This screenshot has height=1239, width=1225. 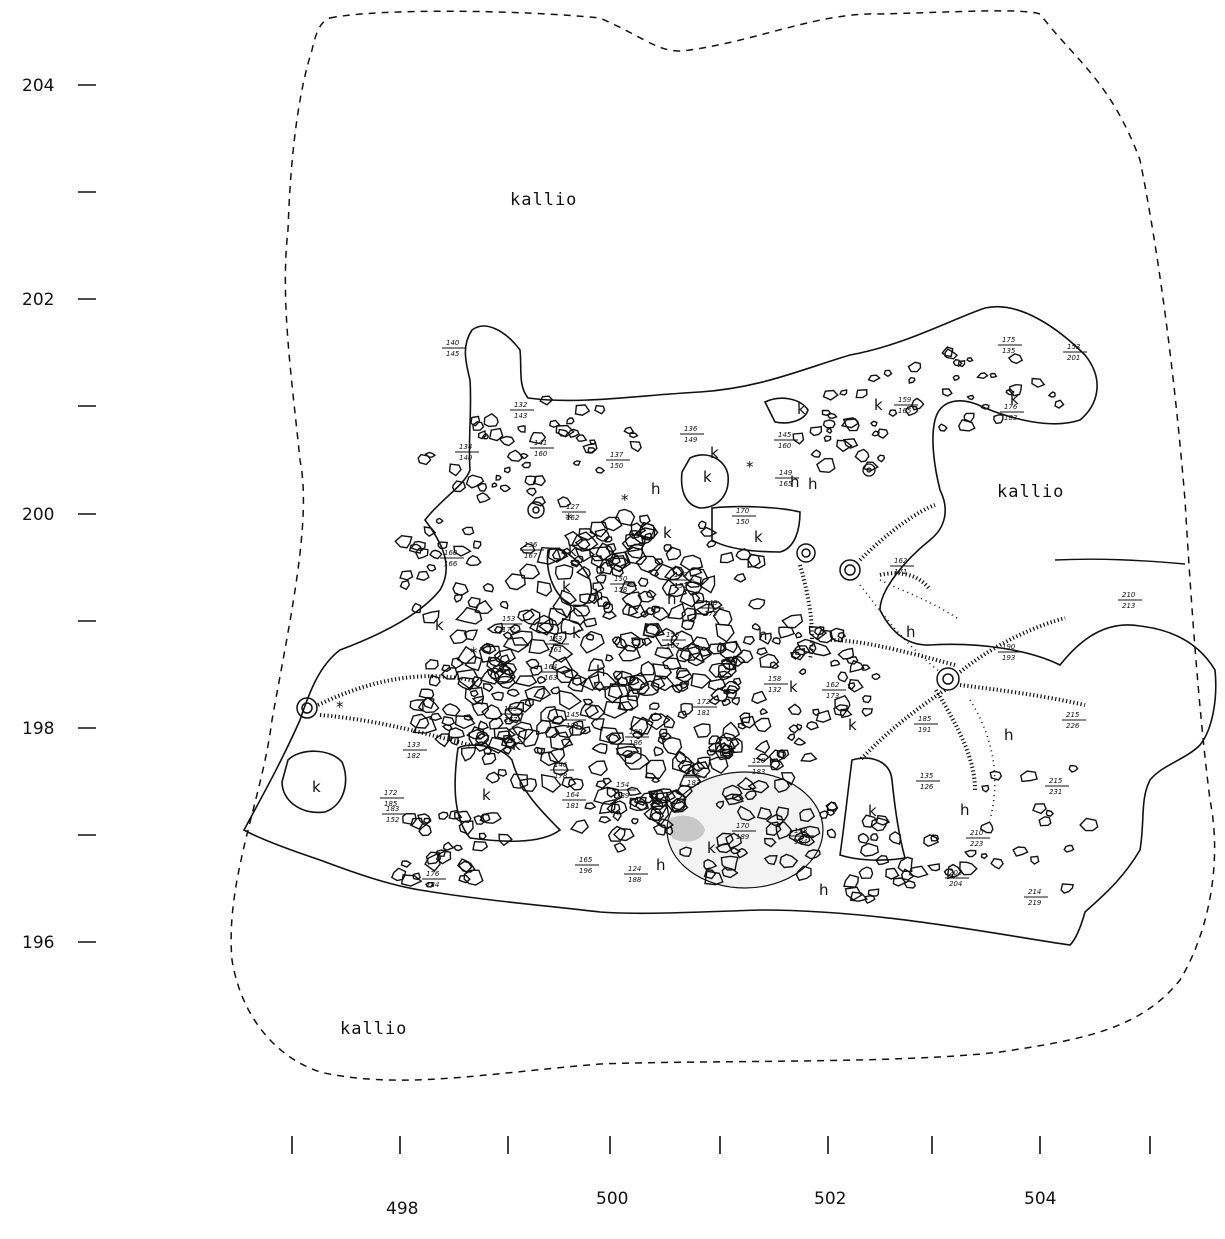 I want to click on level-bottom: 140, so click(x=466, y=458).